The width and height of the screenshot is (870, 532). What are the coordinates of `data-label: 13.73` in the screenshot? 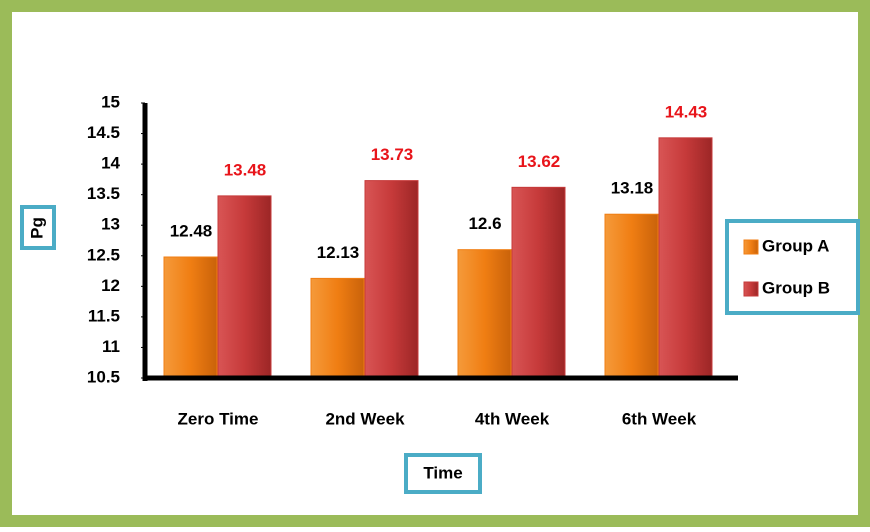 It's located at (392, 154).